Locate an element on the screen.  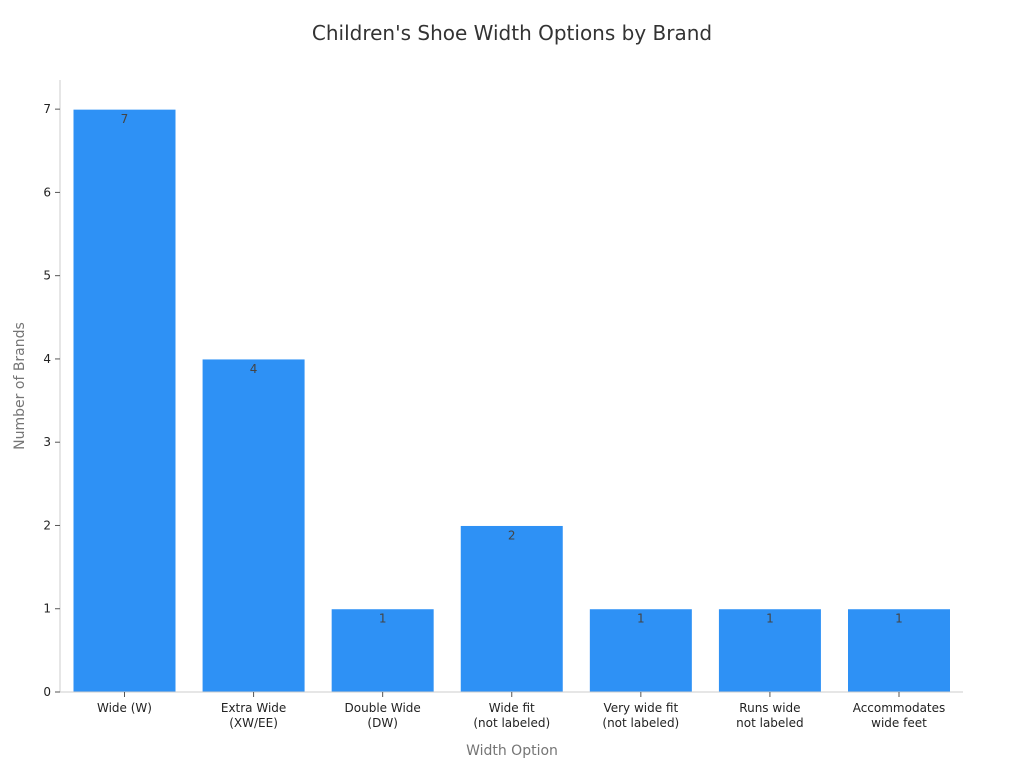
x-tick-label: Very wide fit (not labeled) is located at coordinates (640, 715).